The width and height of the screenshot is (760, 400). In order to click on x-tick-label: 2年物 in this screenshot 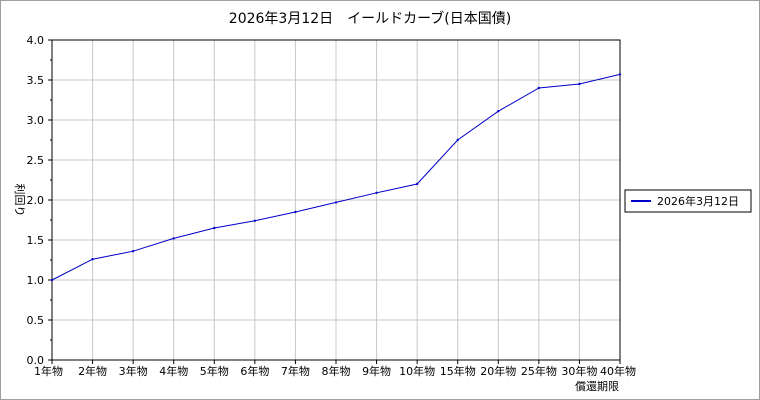, I will do `click(92, 371)`.